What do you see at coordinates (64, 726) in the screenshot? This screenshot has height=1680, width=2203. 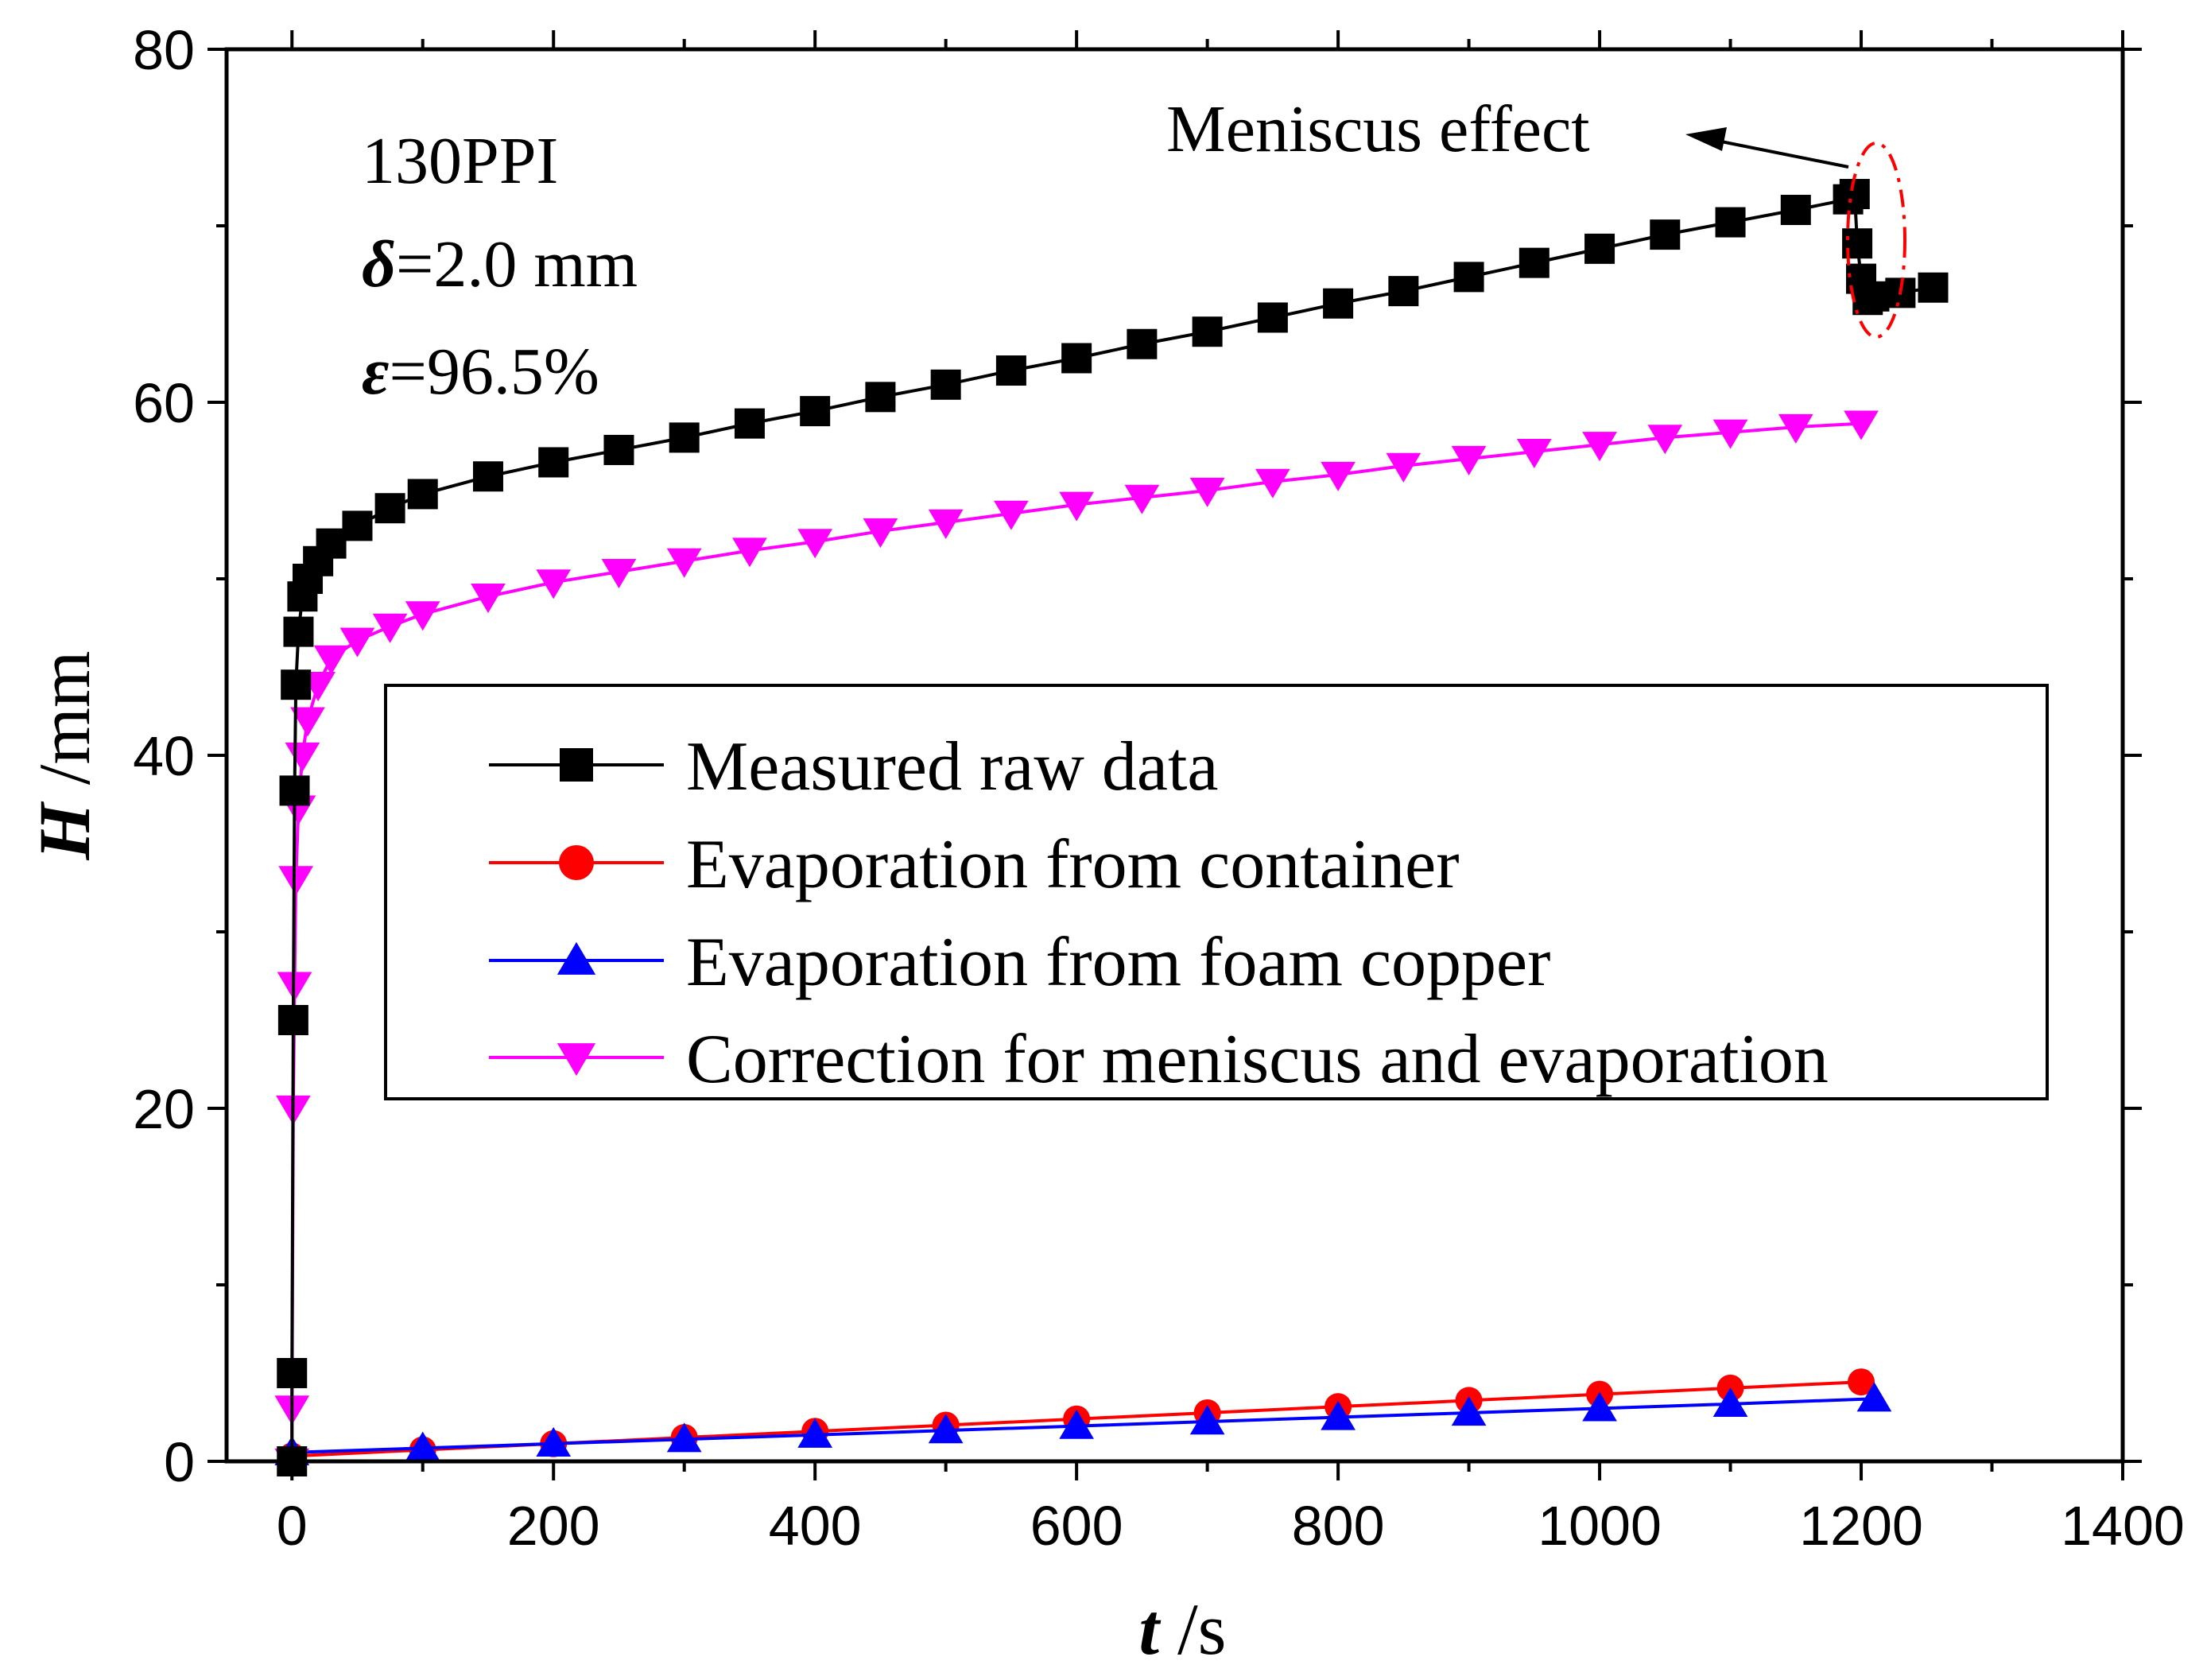 I see `y-axis-unit: /mm` at bounding box center [64, 726].